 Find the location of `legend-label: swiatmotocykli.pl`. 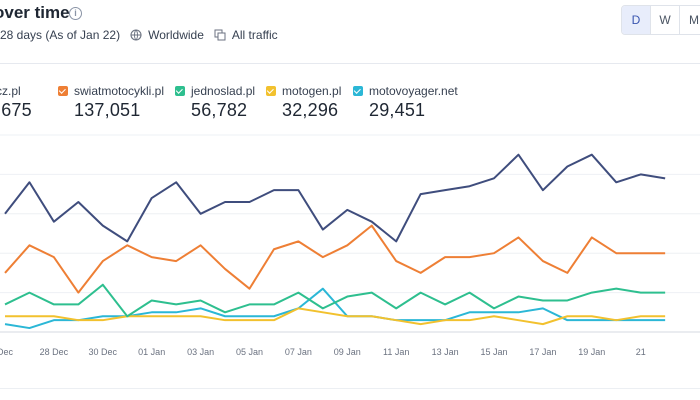

legend-label: swiatmotocykli.pl is located at coordinates (119, 91).